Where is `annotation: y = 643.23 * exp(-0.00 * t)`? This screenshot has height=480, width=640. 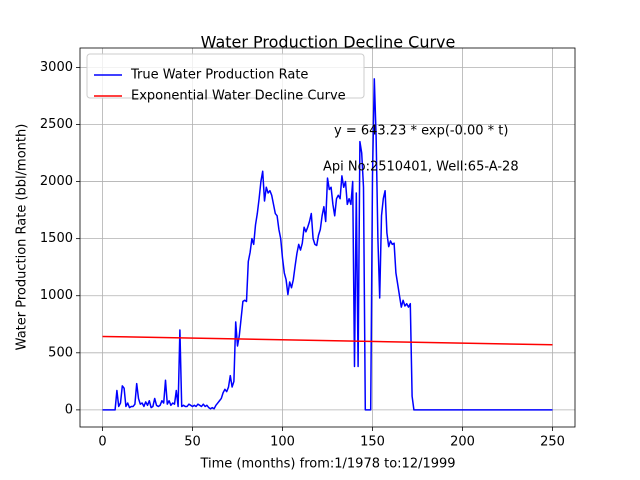 annotation: y = 643.23 * exp(-0.00 * t) is located at coordinates (421, 131).